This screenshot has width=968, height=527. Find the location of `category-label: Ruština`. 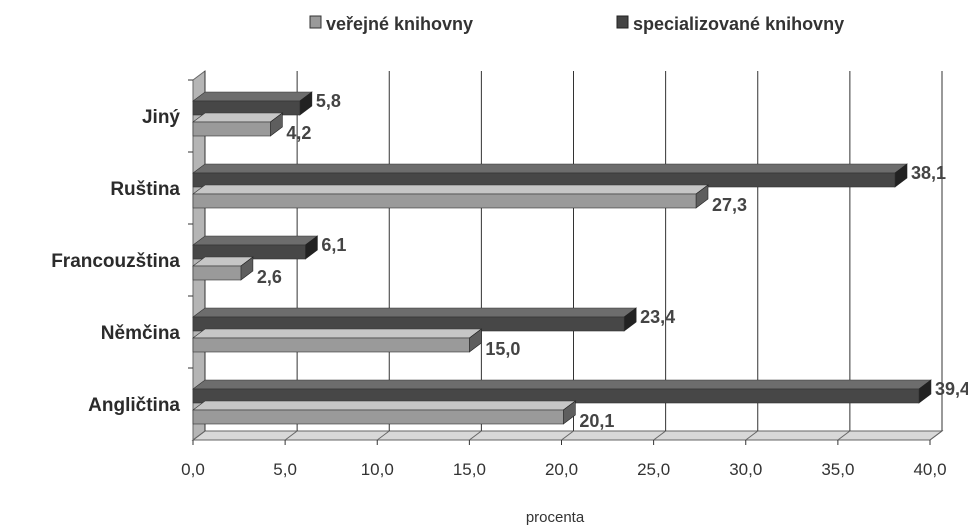

category-label: Ruština is located at coordinates (145, 189).